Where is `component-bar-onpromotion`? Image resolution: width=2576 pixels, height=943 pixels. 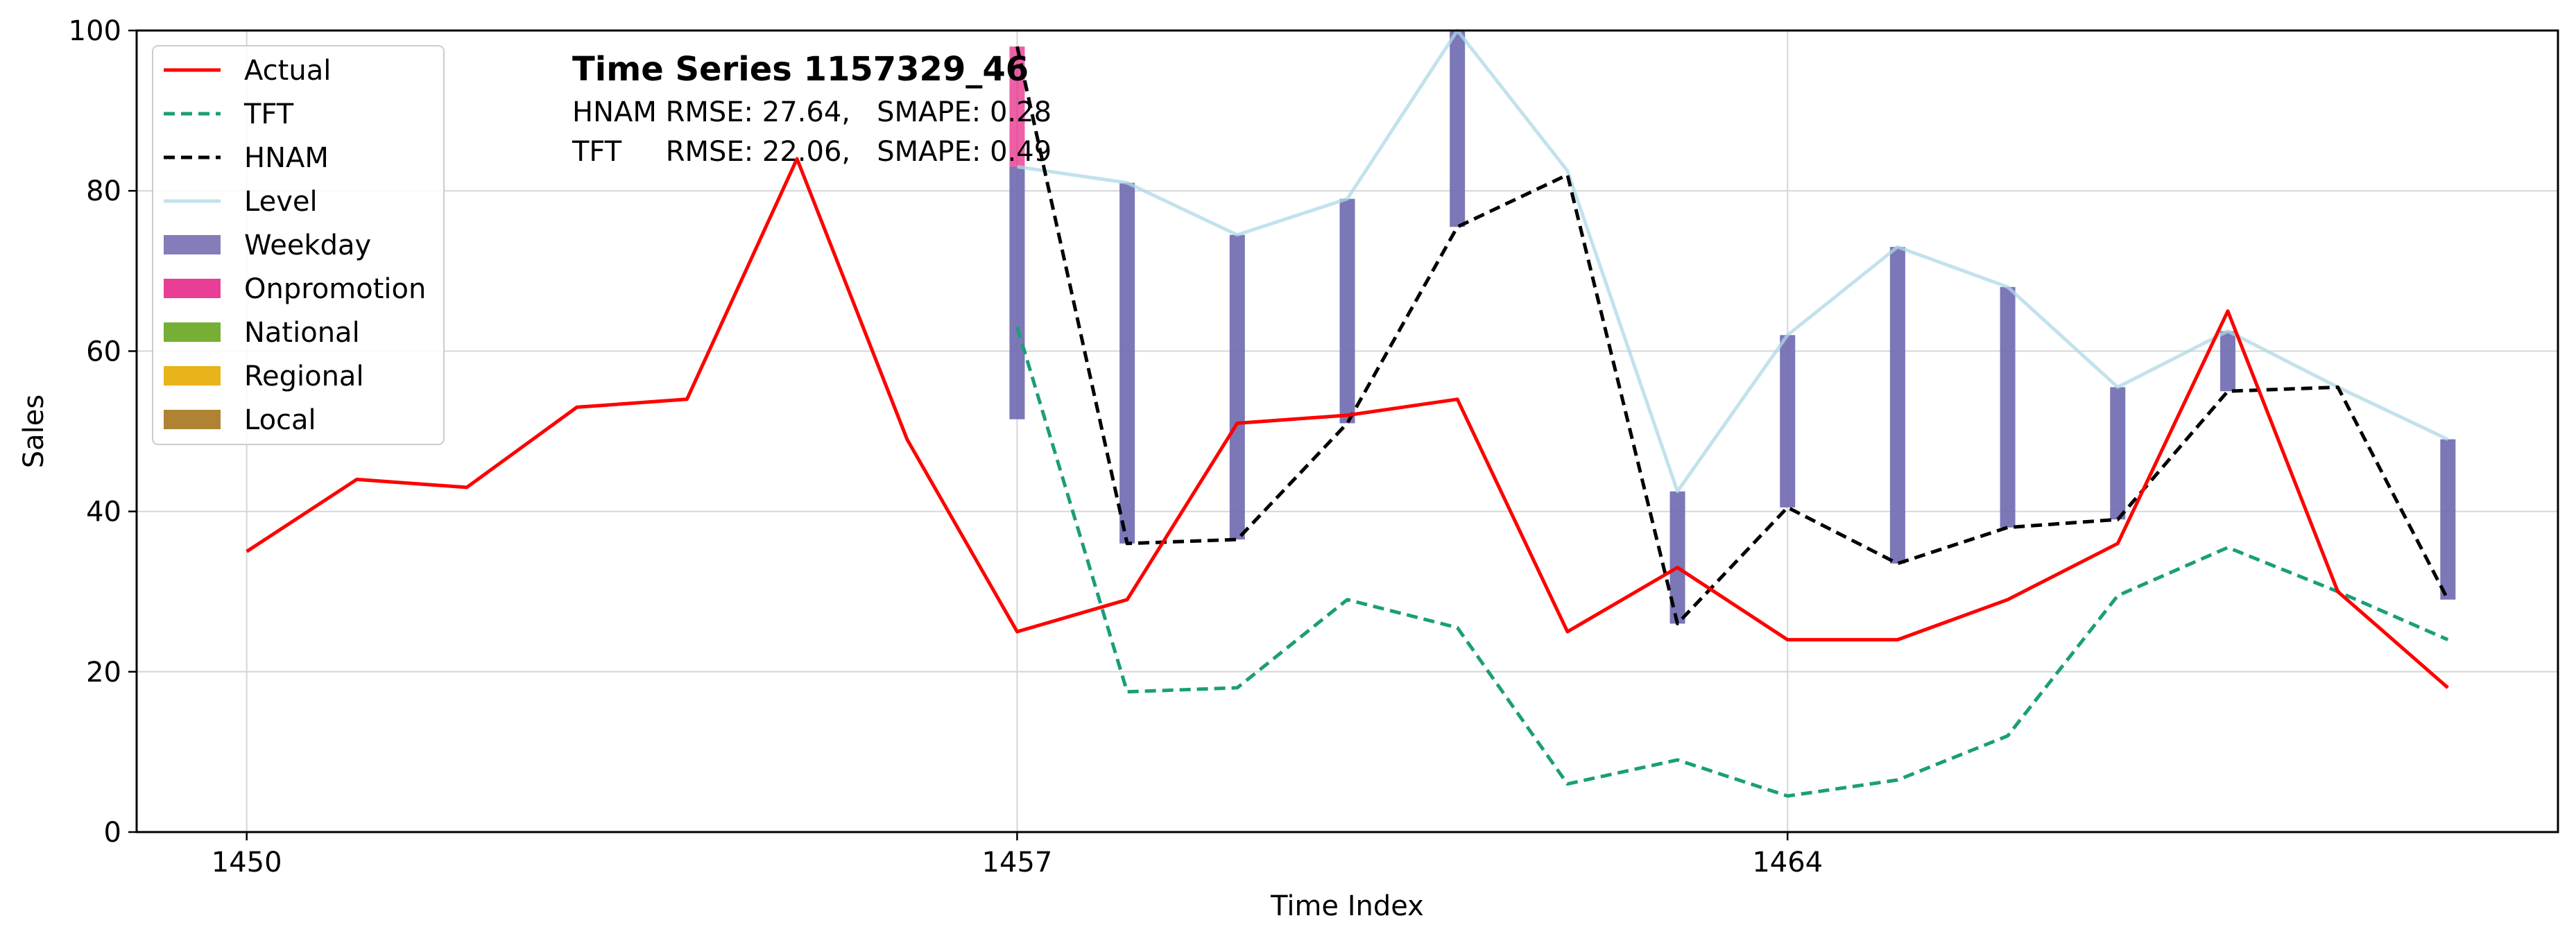
component-bar-onpromotion is located at coordinates (1017, 106).